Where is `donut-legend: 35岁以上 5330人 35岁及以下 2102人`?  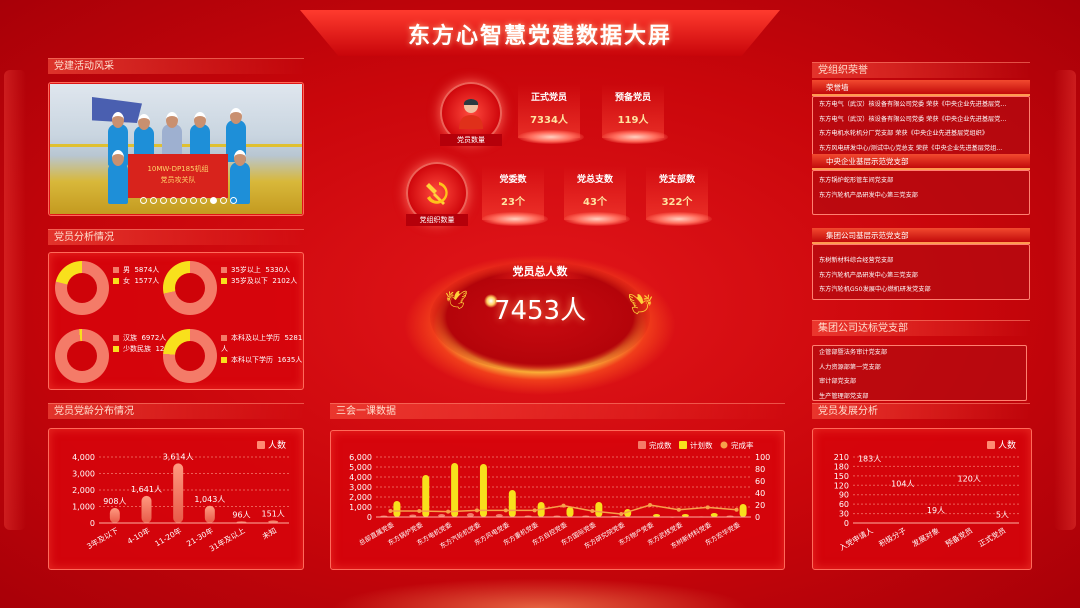 donut-legend: 35岁以上 5330人 35岁及以下 2102人 is located at coordinates (259, 276).